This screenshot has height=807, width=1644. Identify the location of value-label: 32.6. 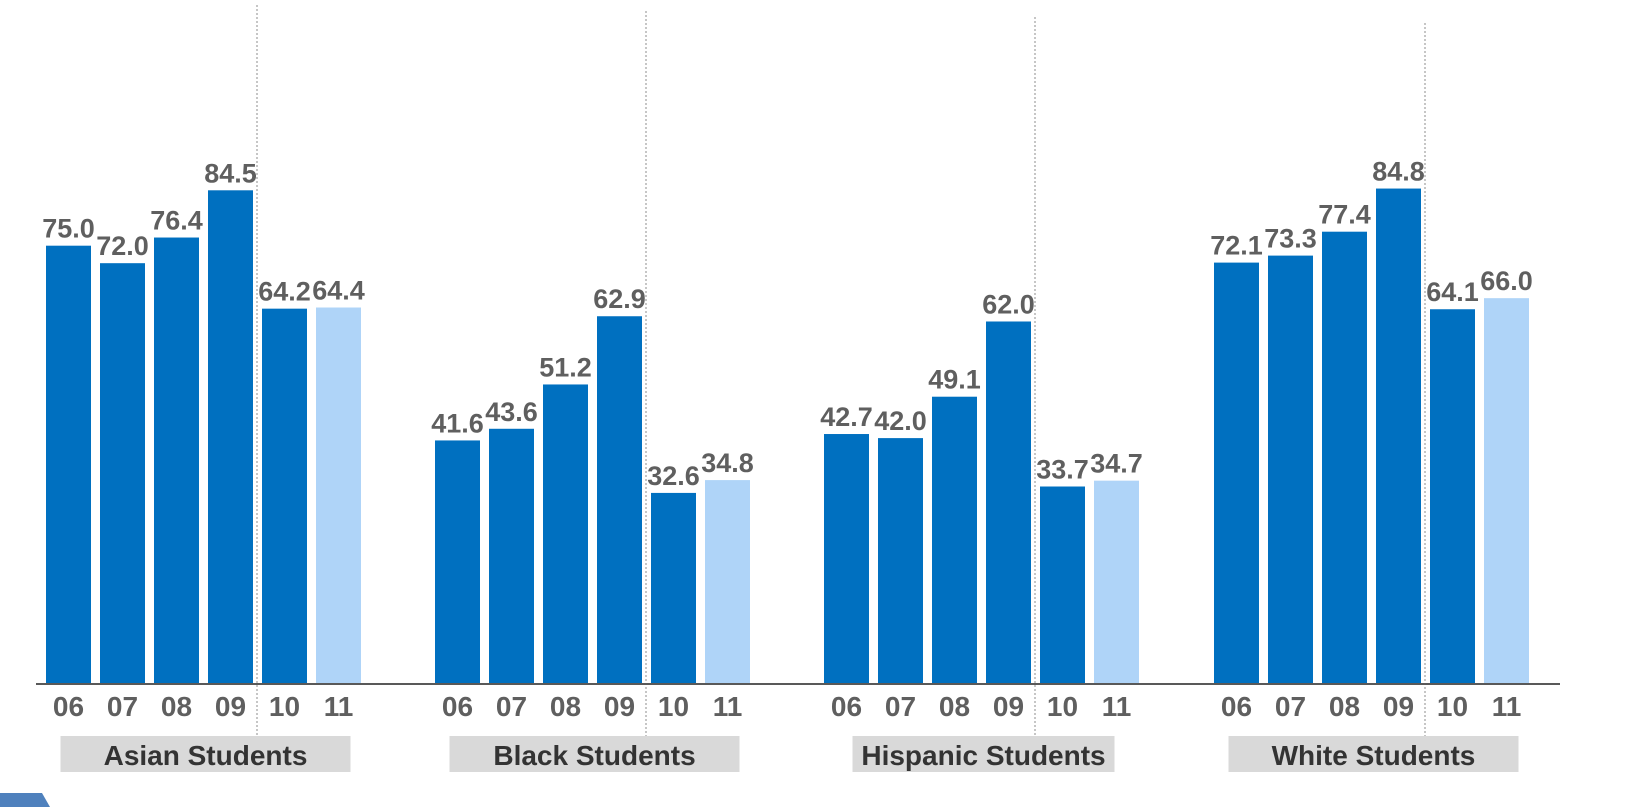
(673, 476).